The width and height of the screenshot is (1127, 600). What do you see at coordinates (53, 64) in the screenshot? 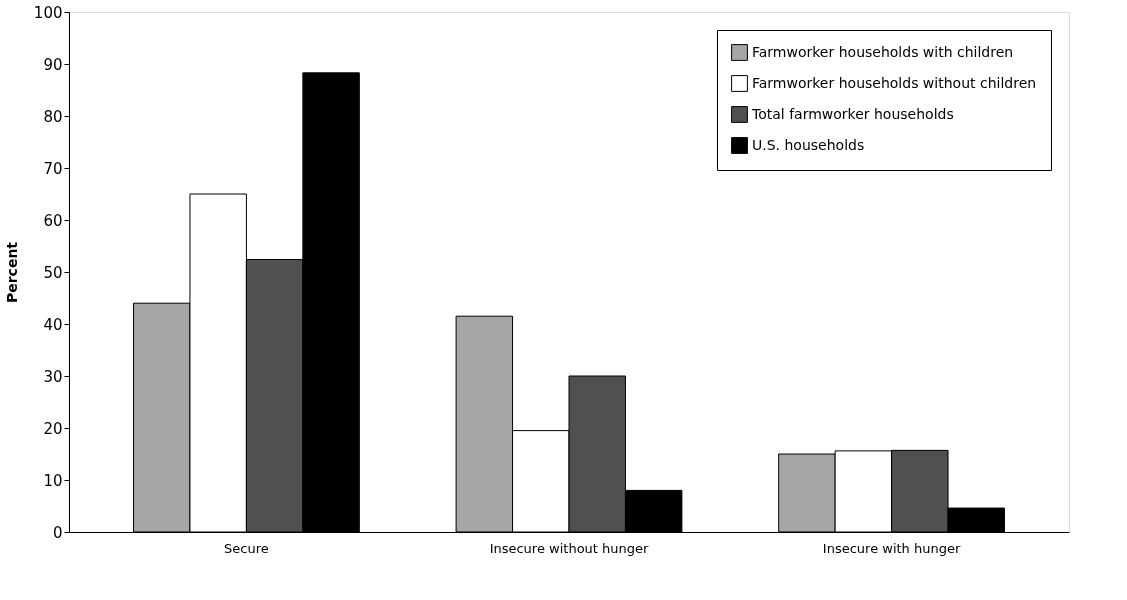
I see `y-tick-label: 90` at bounding box center [53, 64].